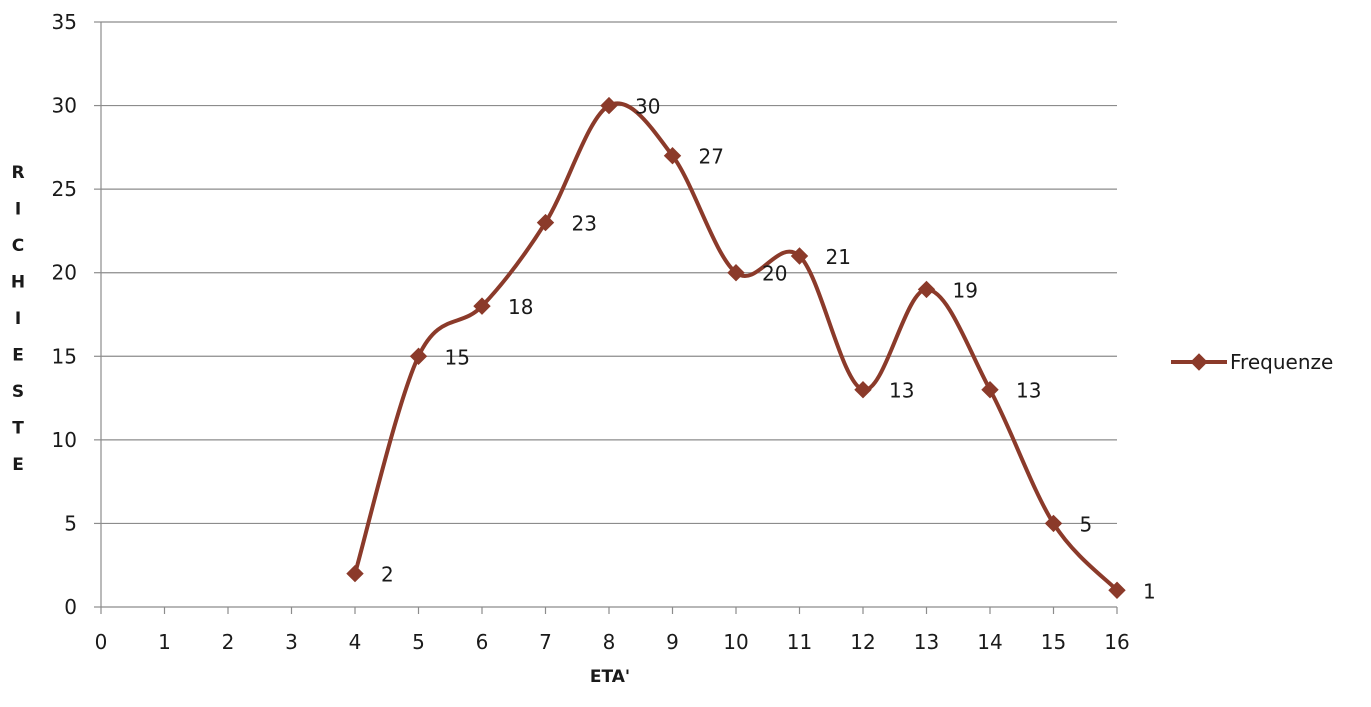  Describe the element at coordinates (672, 642) in the screenshot. I see `x-tick-label: 9` at that location.